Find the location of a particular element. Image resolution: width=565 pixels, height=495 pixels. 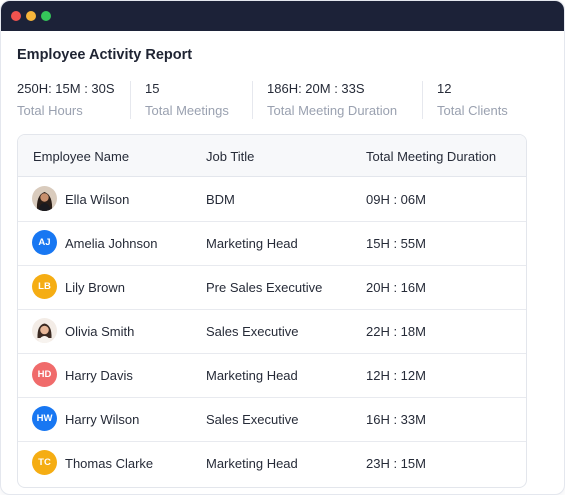

employee-name: Amelia Johnson is located at coordinates (111, 243).